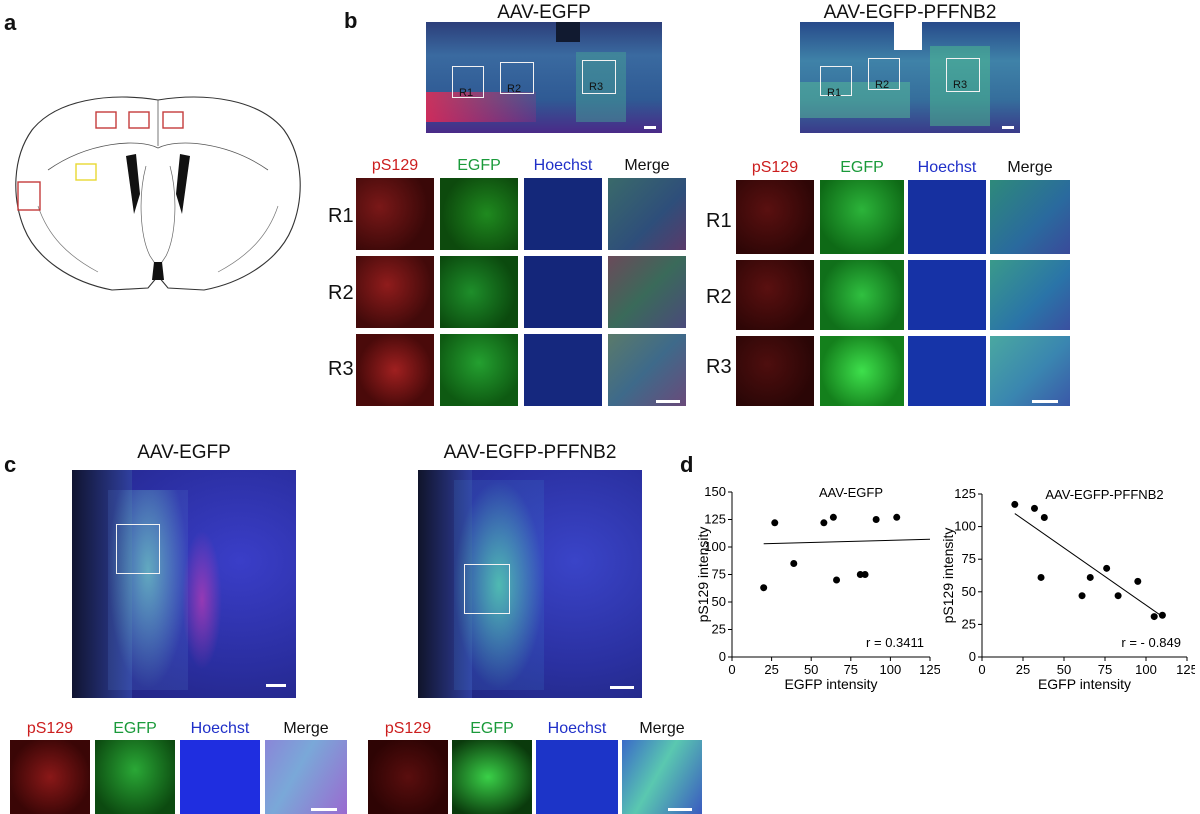  I want to click on plot2-x-tick-label: 25, so click(1023, 669).